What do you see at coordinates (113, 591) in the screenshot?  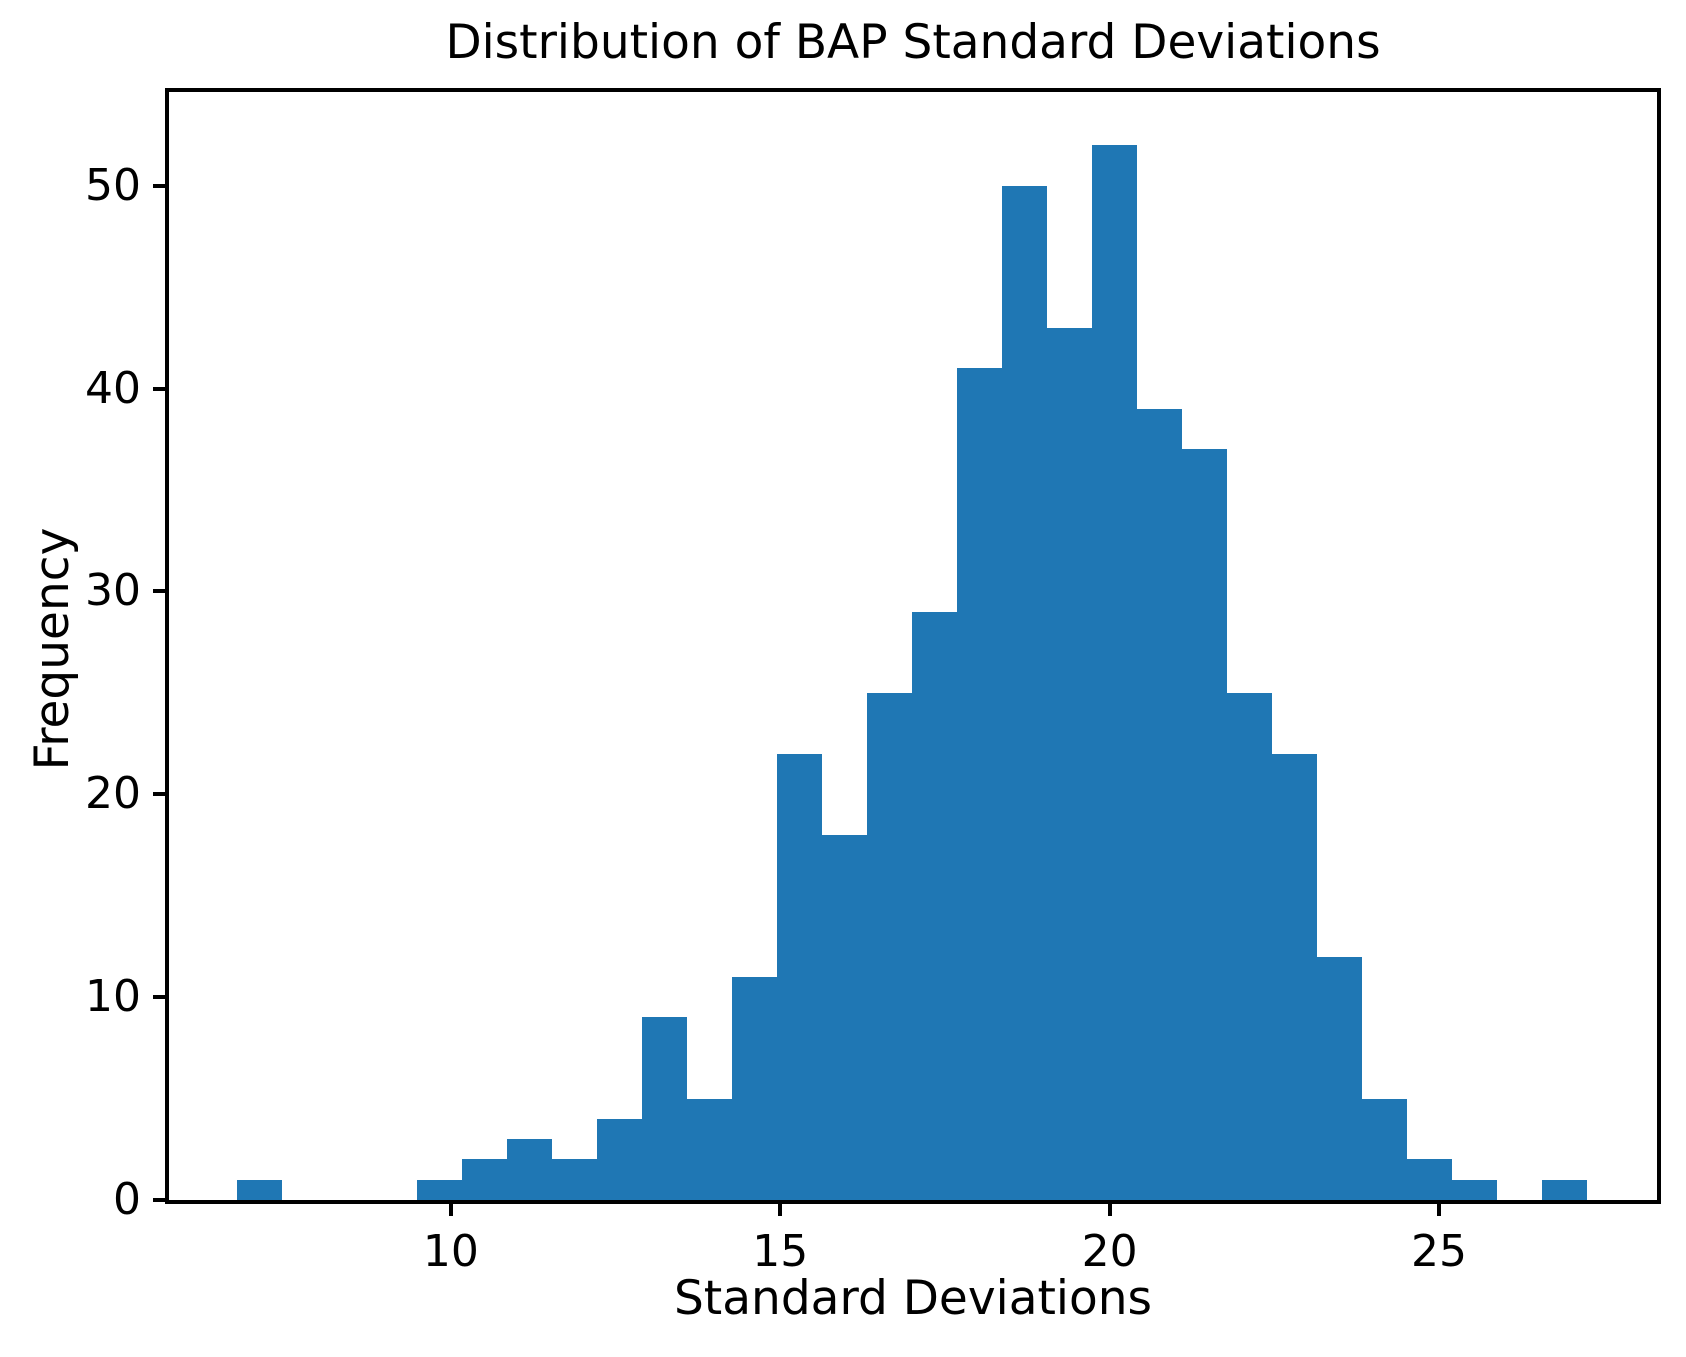 I see `y-tick-label: 30` at bounding box center [113, 591].